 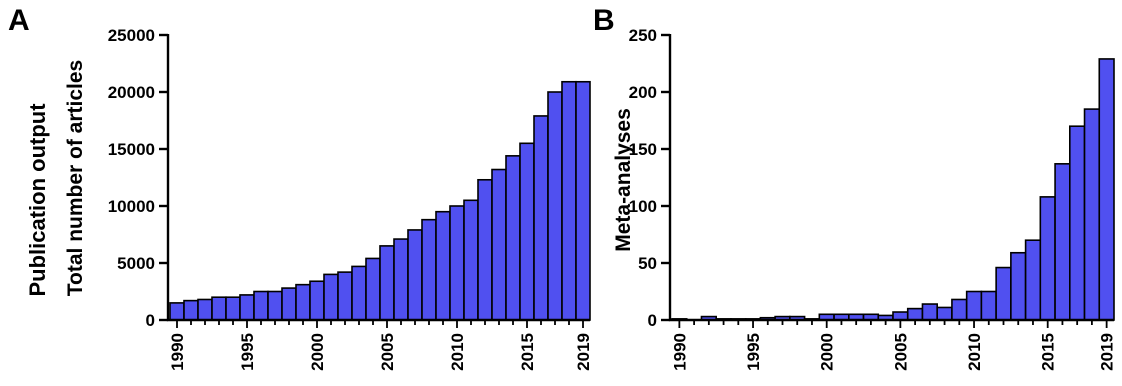 What do you see at coordinates (131, 35) in the screenshot?
I see `y-tick-label-a-25000: 25000` at bounding box center [131, 35].